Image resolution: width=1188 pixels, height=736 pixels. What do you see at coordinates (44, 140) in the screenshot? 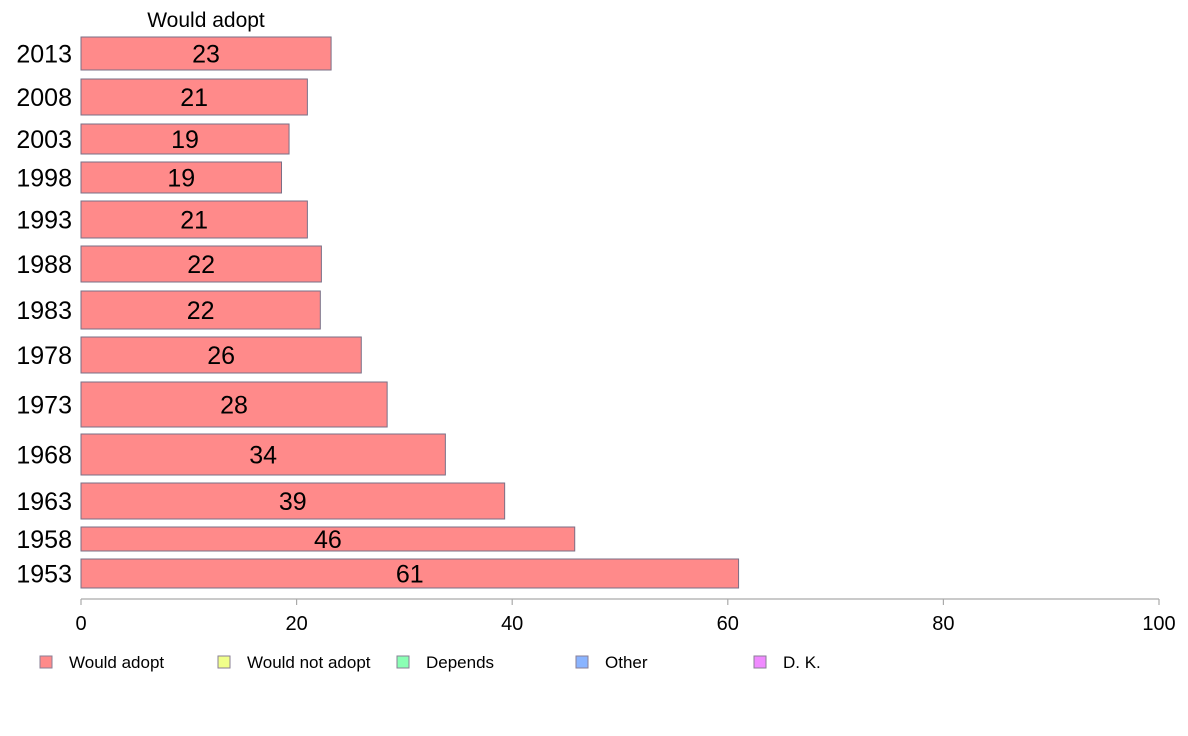
I see `category-label-2003: 2003` at bounding box center [44, 140].